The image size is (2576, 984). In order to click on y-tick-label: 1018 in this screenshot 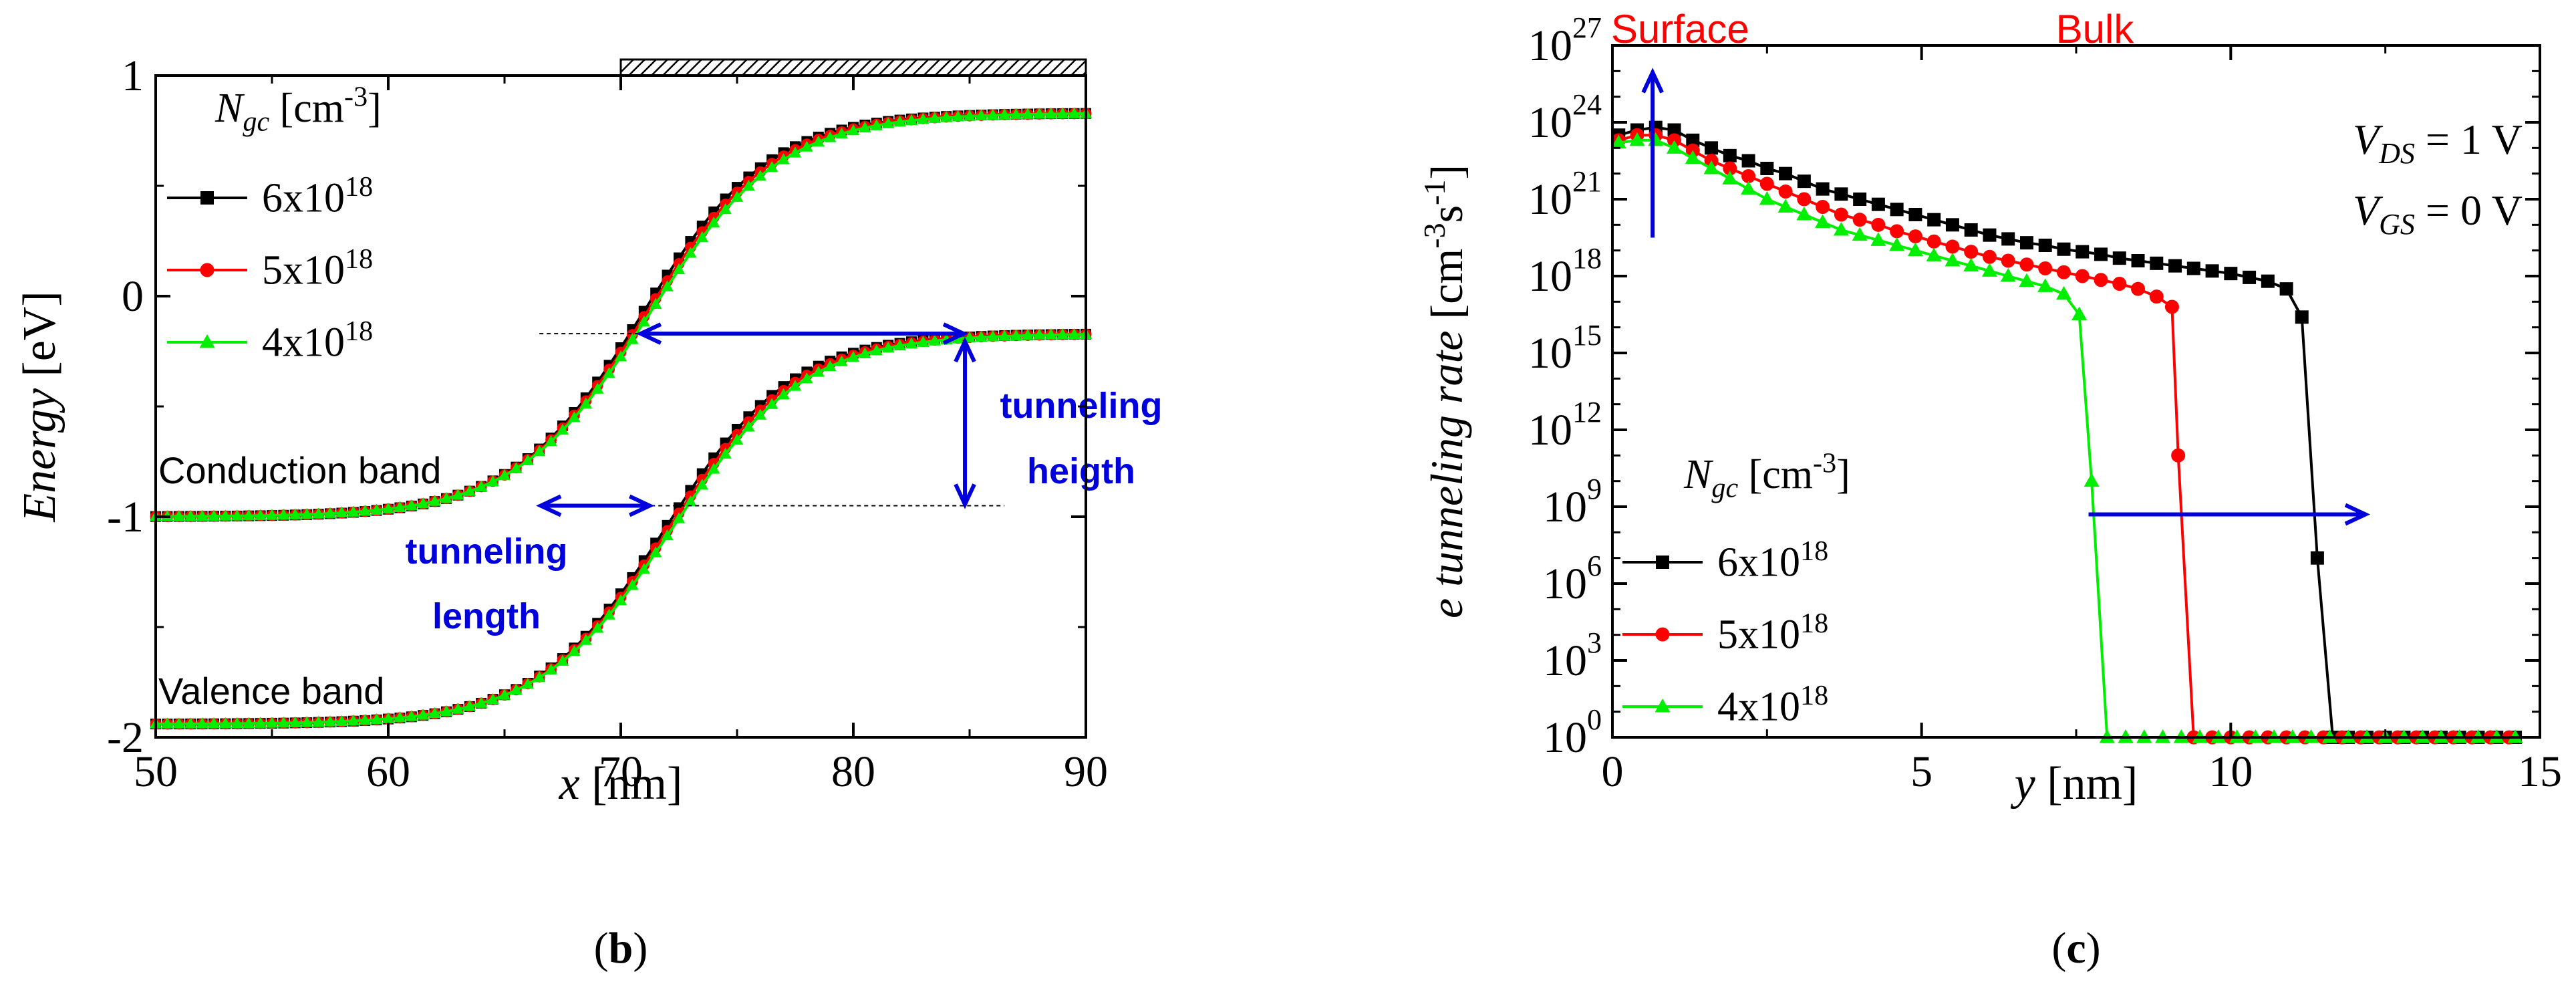, I will do `click(1565, 271)`.